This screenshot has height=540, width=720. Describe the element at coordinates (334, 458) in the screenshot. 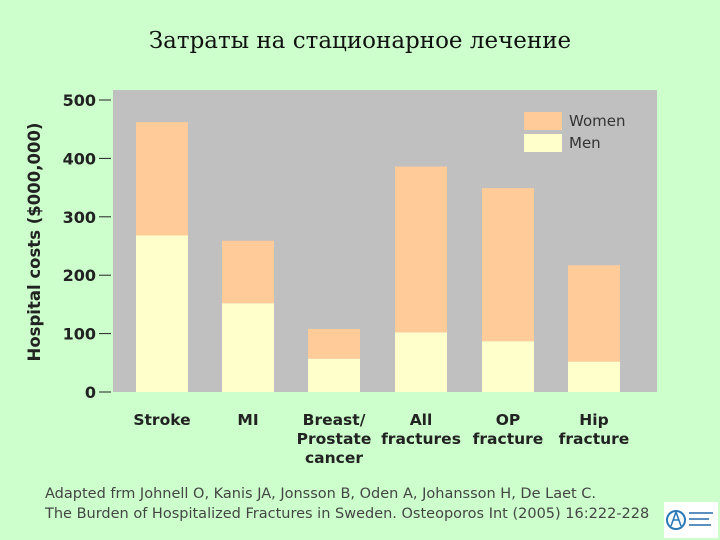

I see `x-category-label-line: cancer` at that location.